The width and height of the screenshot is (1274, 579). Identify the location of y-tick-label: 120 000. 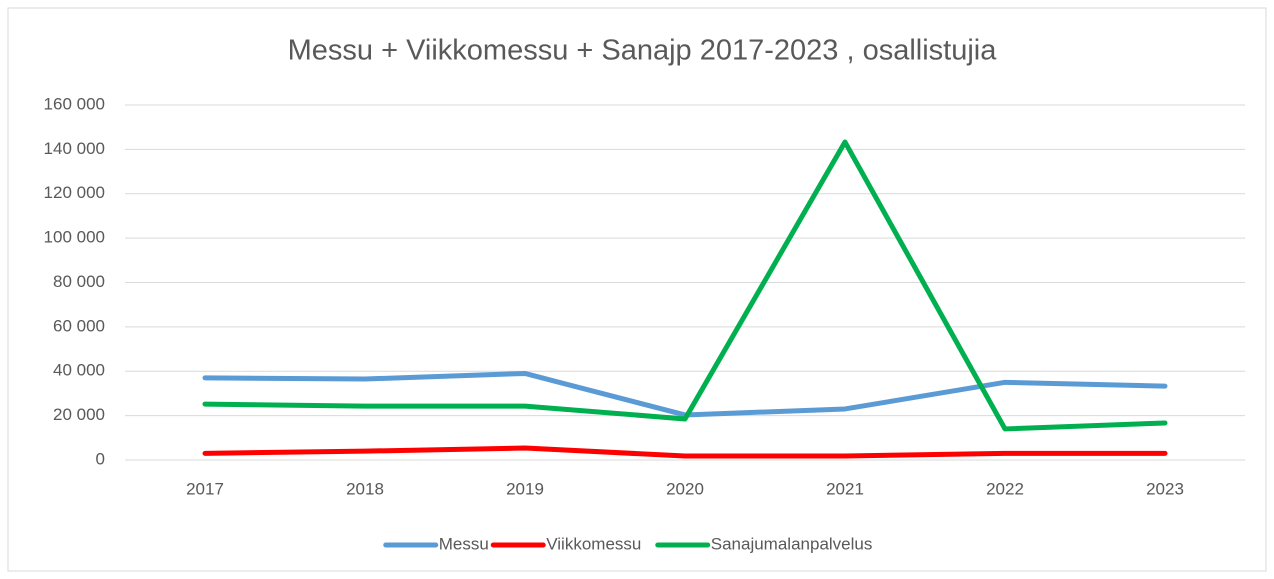
(74, 192).